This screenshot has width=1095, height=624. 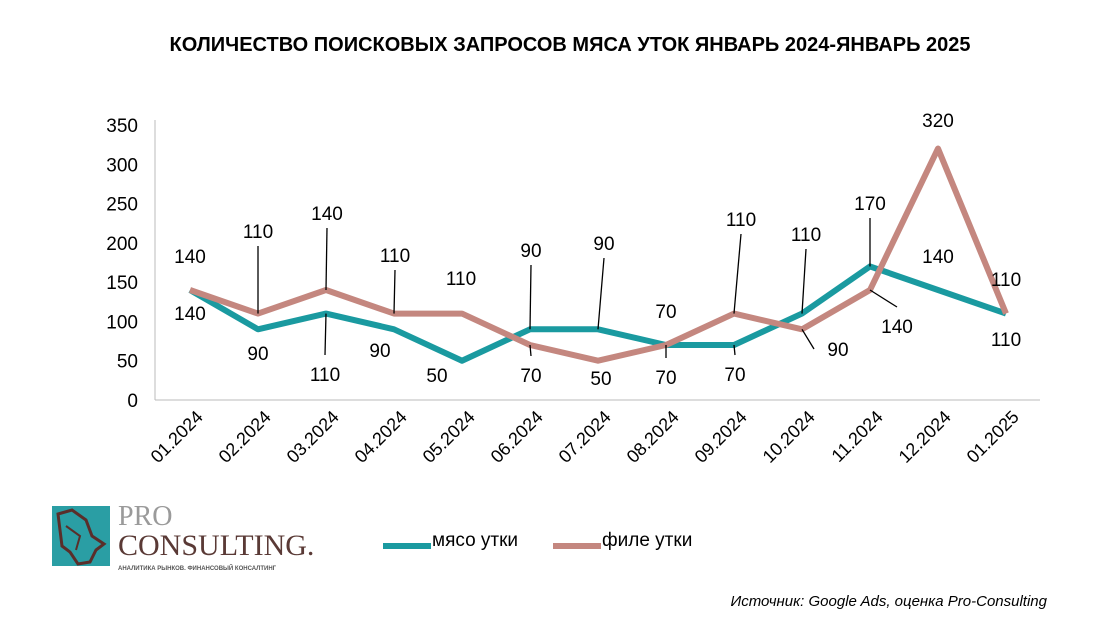 What do you see at coordinates (81, 536) in the screenshot?
I see `logo-rhino-icon` at bounding box center [81, 536].